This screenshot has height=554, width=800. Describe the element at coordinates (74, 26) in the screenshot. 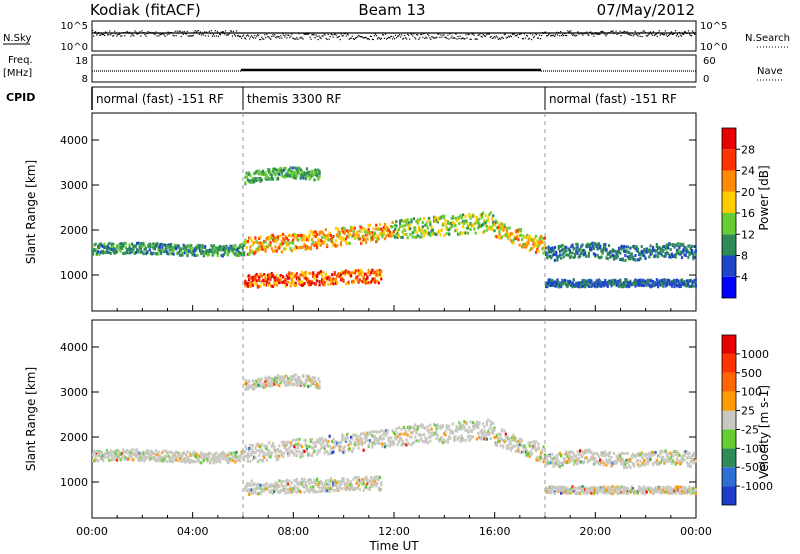

I see `nsky-top-tick: 10^5` at that location.